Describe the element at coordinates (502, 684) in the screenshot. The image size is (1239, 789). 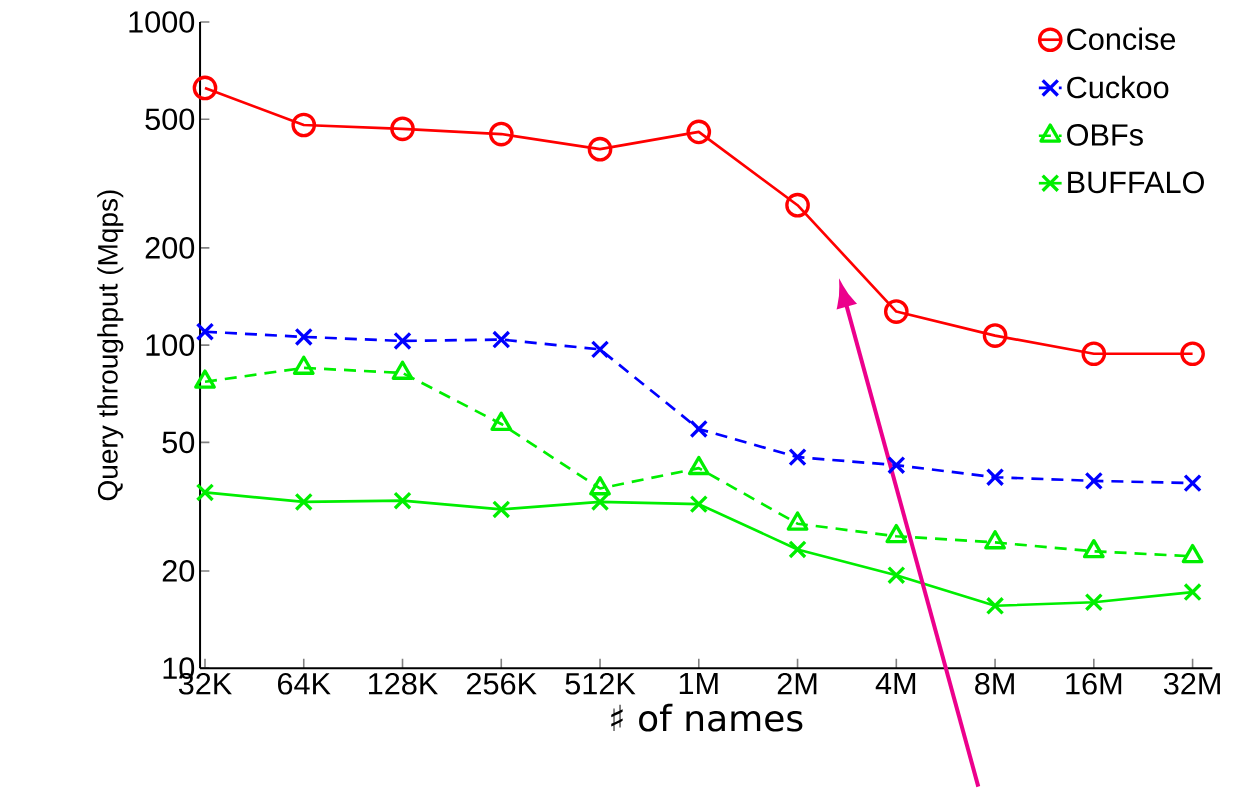
I see `x-tick-label: 256K` at that location.